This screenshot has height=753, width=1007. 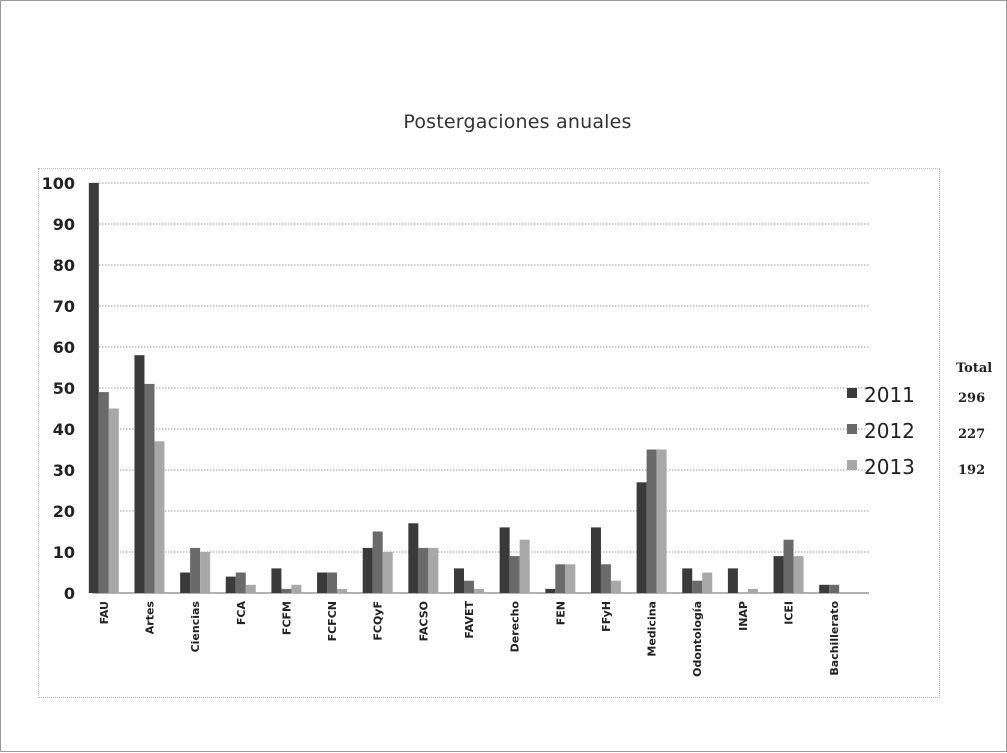 What do you see at coordinates (64, 388) in the screenshot?
I see `y-tick-label: 50` at bounding box center [64, 388].